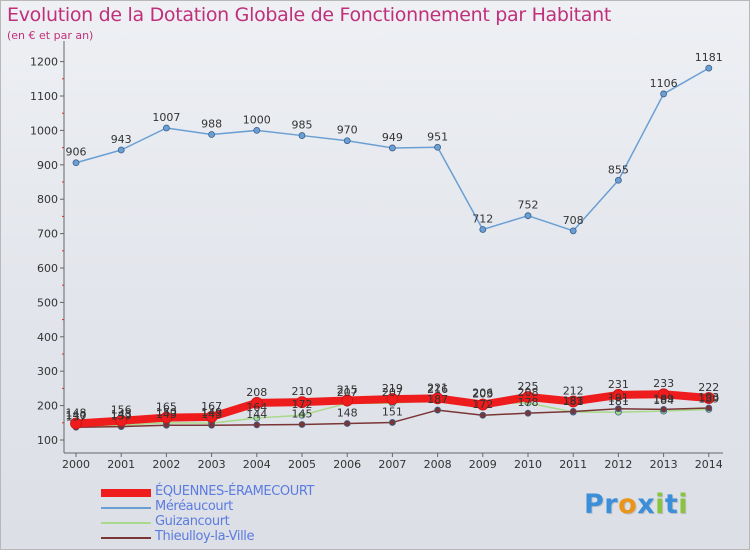  Describe the element at coordinates (438, 464) in the screenshot. I see `x-tick-label: 2008` at that location.